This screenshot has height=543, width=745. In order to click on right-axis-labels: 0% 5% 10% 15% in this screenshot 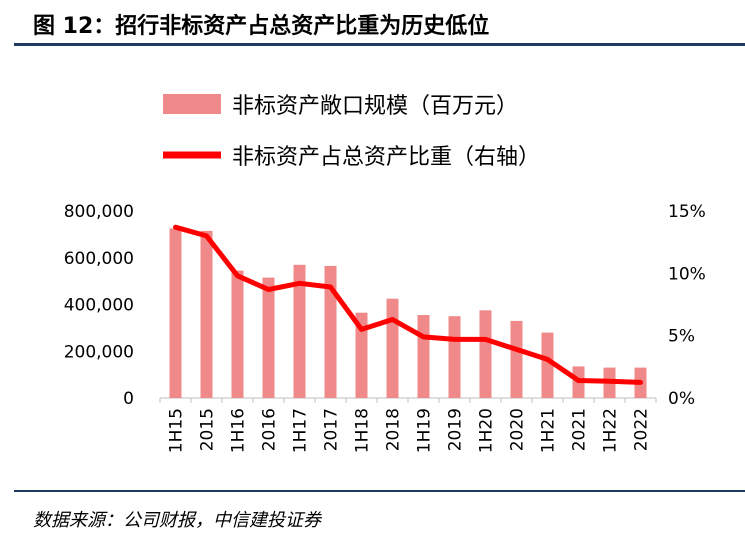, I will do `click(687, 305)`.